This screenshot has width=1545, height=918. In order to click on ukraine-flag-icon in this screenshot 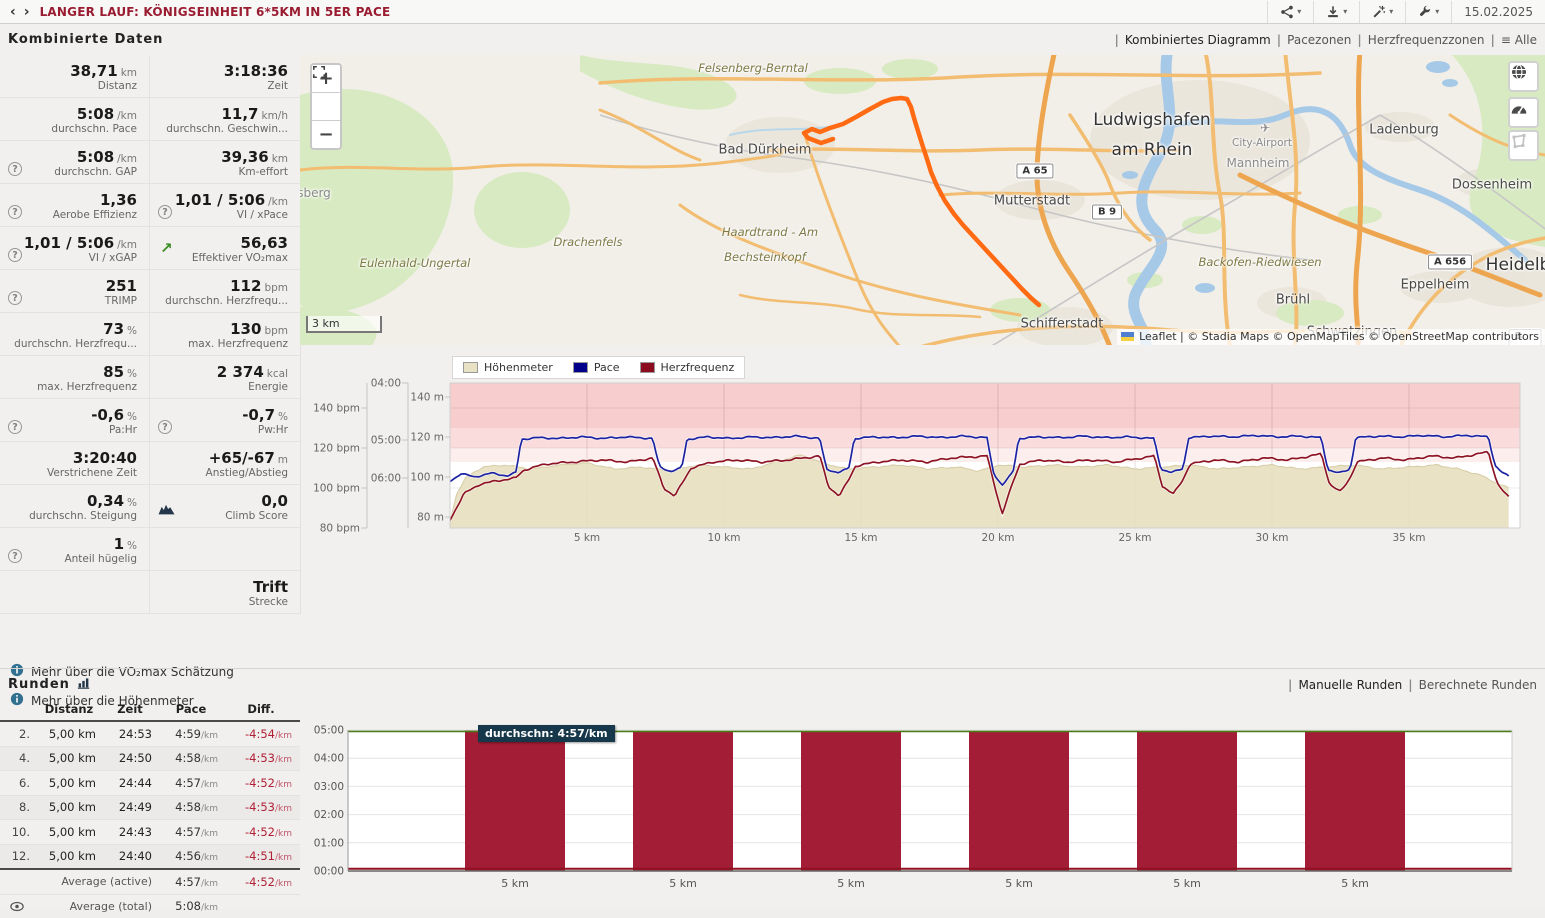, I will do `click(1127, 336)`.